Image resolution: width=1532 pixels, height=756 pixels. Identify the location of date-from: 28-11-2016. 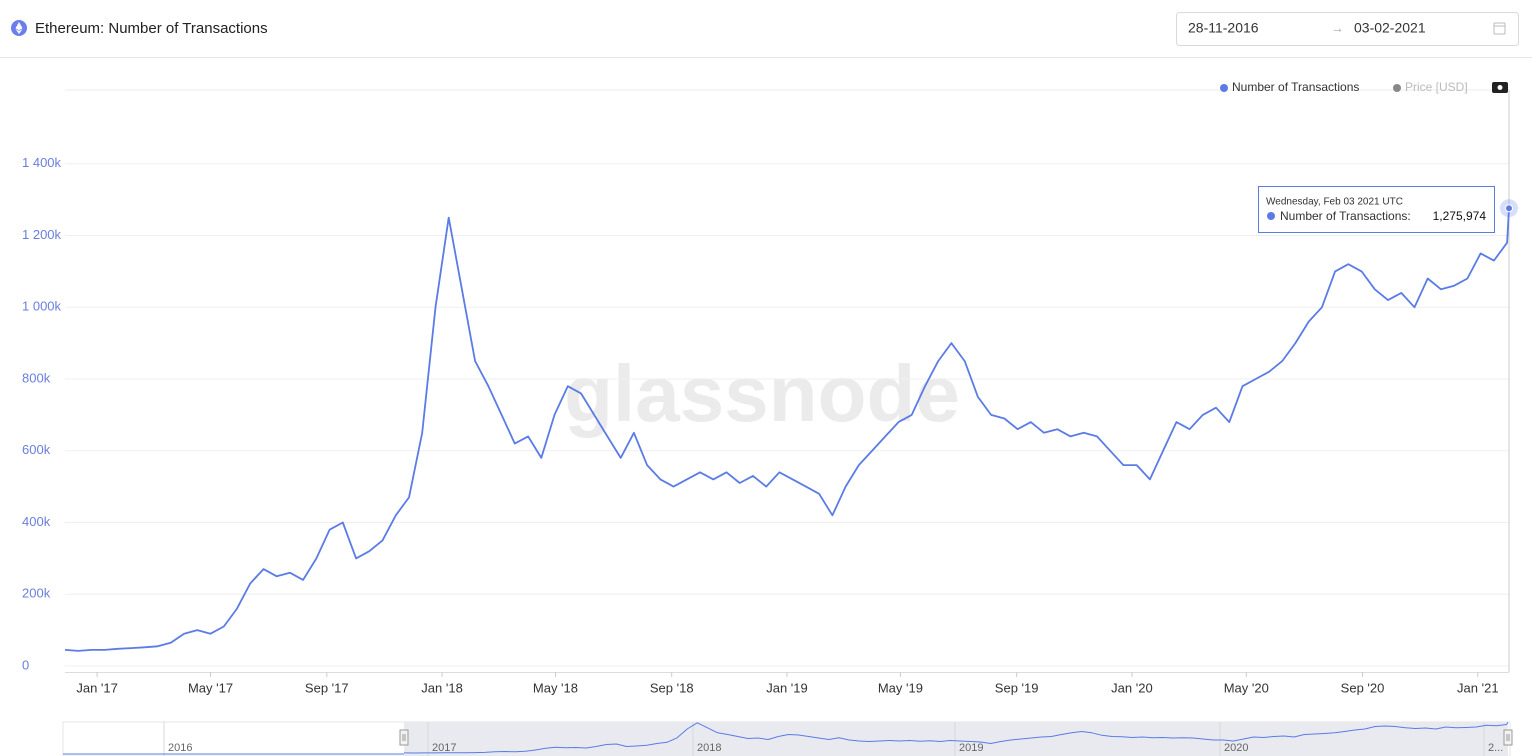
(1223, 28).